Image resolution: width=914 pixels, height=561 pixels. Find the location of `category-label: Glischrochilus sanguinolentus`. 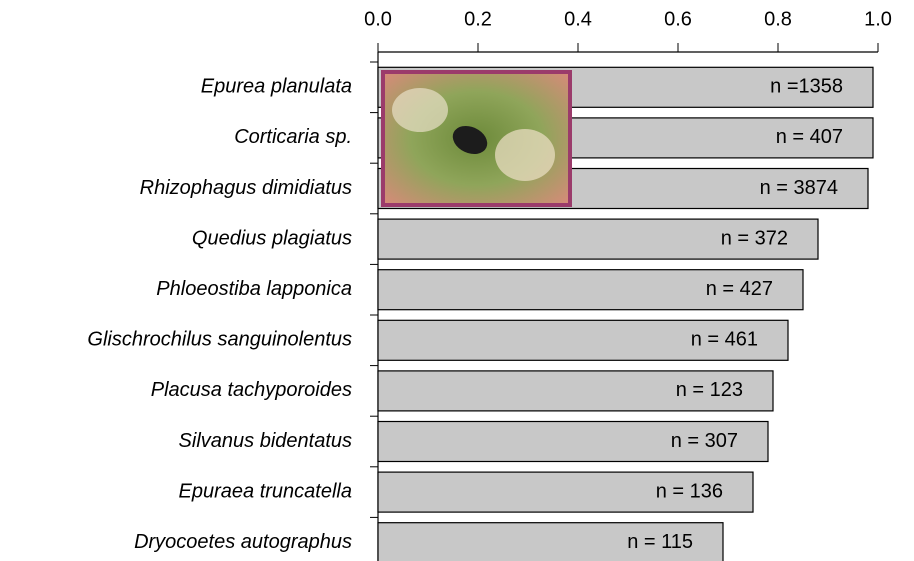

category-label: Glischrochilus sanguinolentus is located at coordinates (219, 340).